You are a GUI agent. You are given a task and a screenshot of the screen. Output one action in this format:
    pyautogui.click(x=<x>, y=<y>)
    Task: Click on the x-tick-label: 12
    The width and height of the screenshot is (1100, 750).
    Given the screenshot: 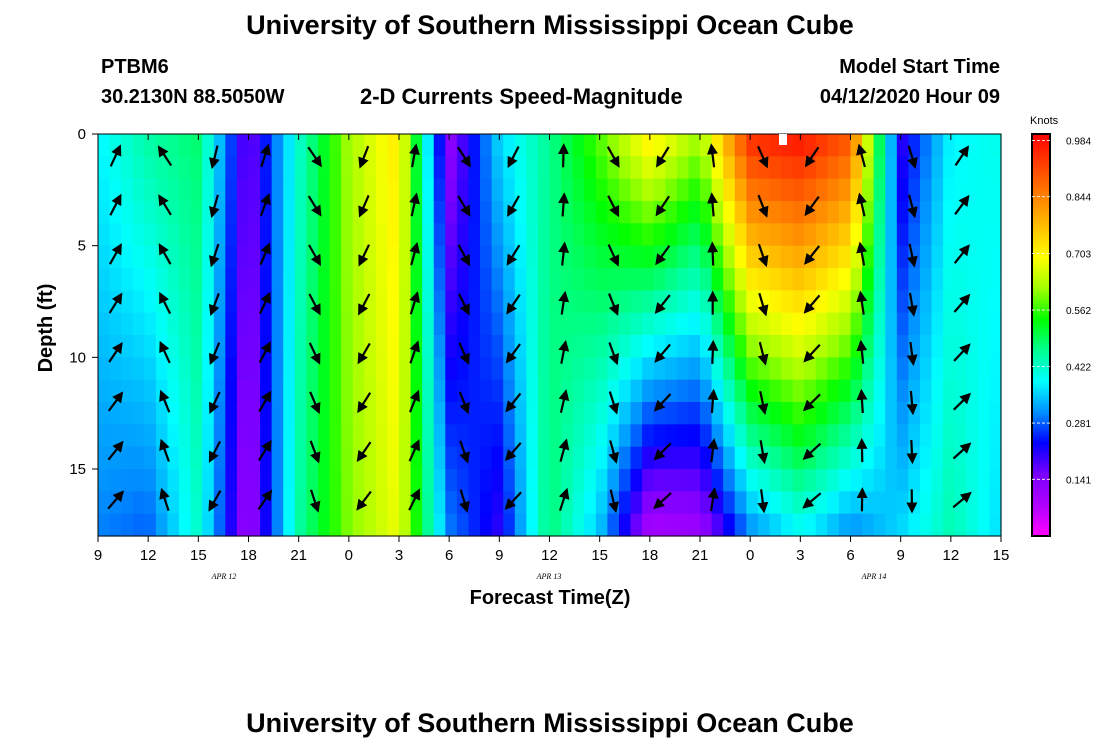 What is the action you would take?
    pyautogui.click(x=549, y=555)
    